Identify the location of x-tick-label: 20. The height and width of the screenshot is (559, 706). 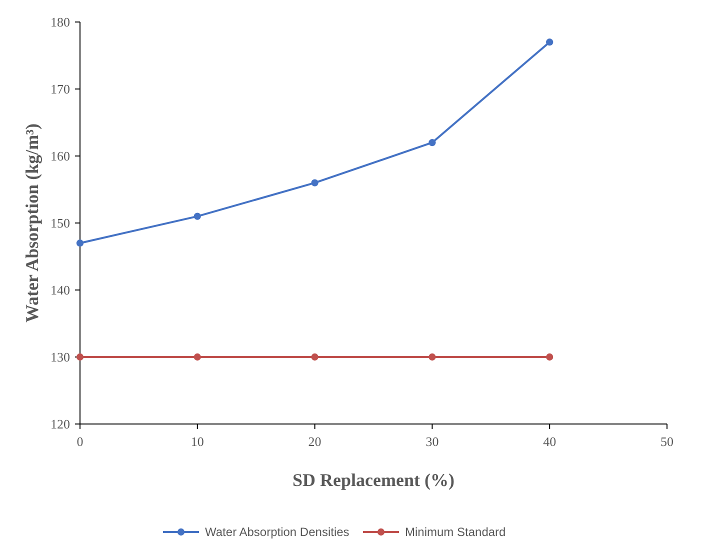
(315, 441).